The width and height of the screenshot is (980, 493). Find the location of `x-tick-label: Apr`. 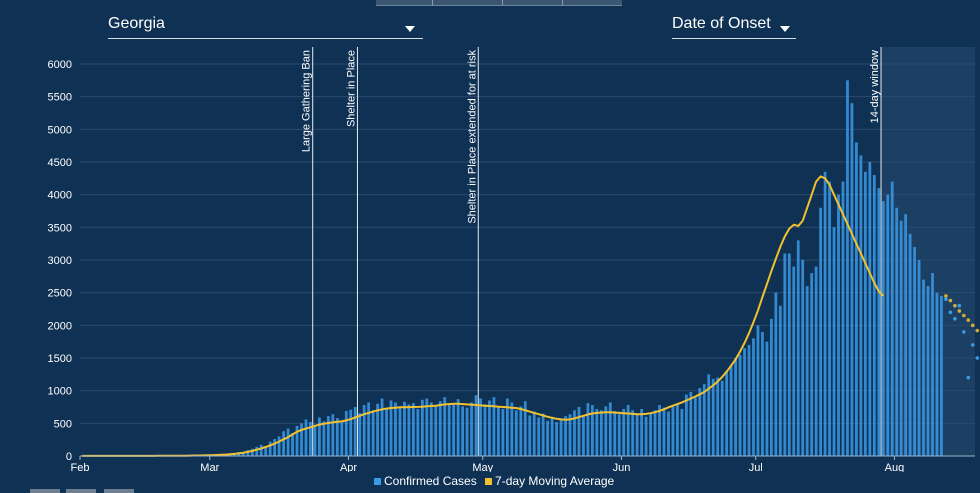

x-tick-label: Apr is located at coordinates (348, 467).